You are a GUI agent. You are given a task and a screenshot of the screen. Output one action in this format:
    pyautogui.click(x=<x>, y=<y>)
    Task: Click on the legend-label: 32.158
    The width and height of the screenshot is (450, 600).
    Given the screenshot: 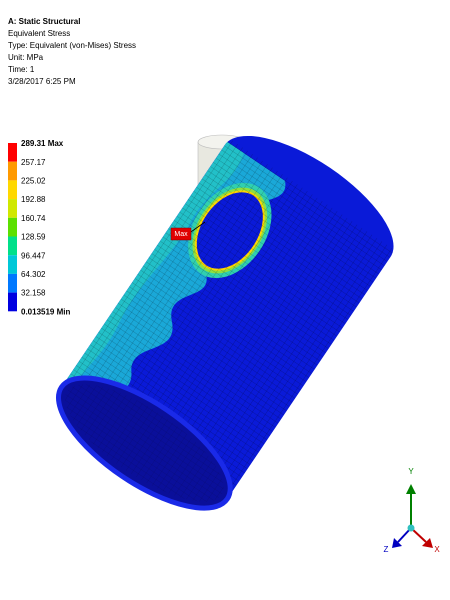 What is the action you would take?
    pyautogui.click(x=33, y=293)
    